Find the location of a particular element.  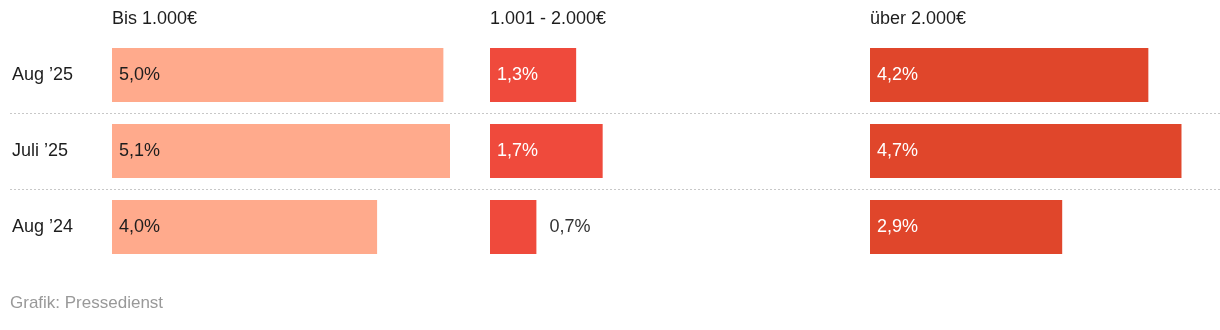

data-label: 4,7% is located at coordinates (898, 149).